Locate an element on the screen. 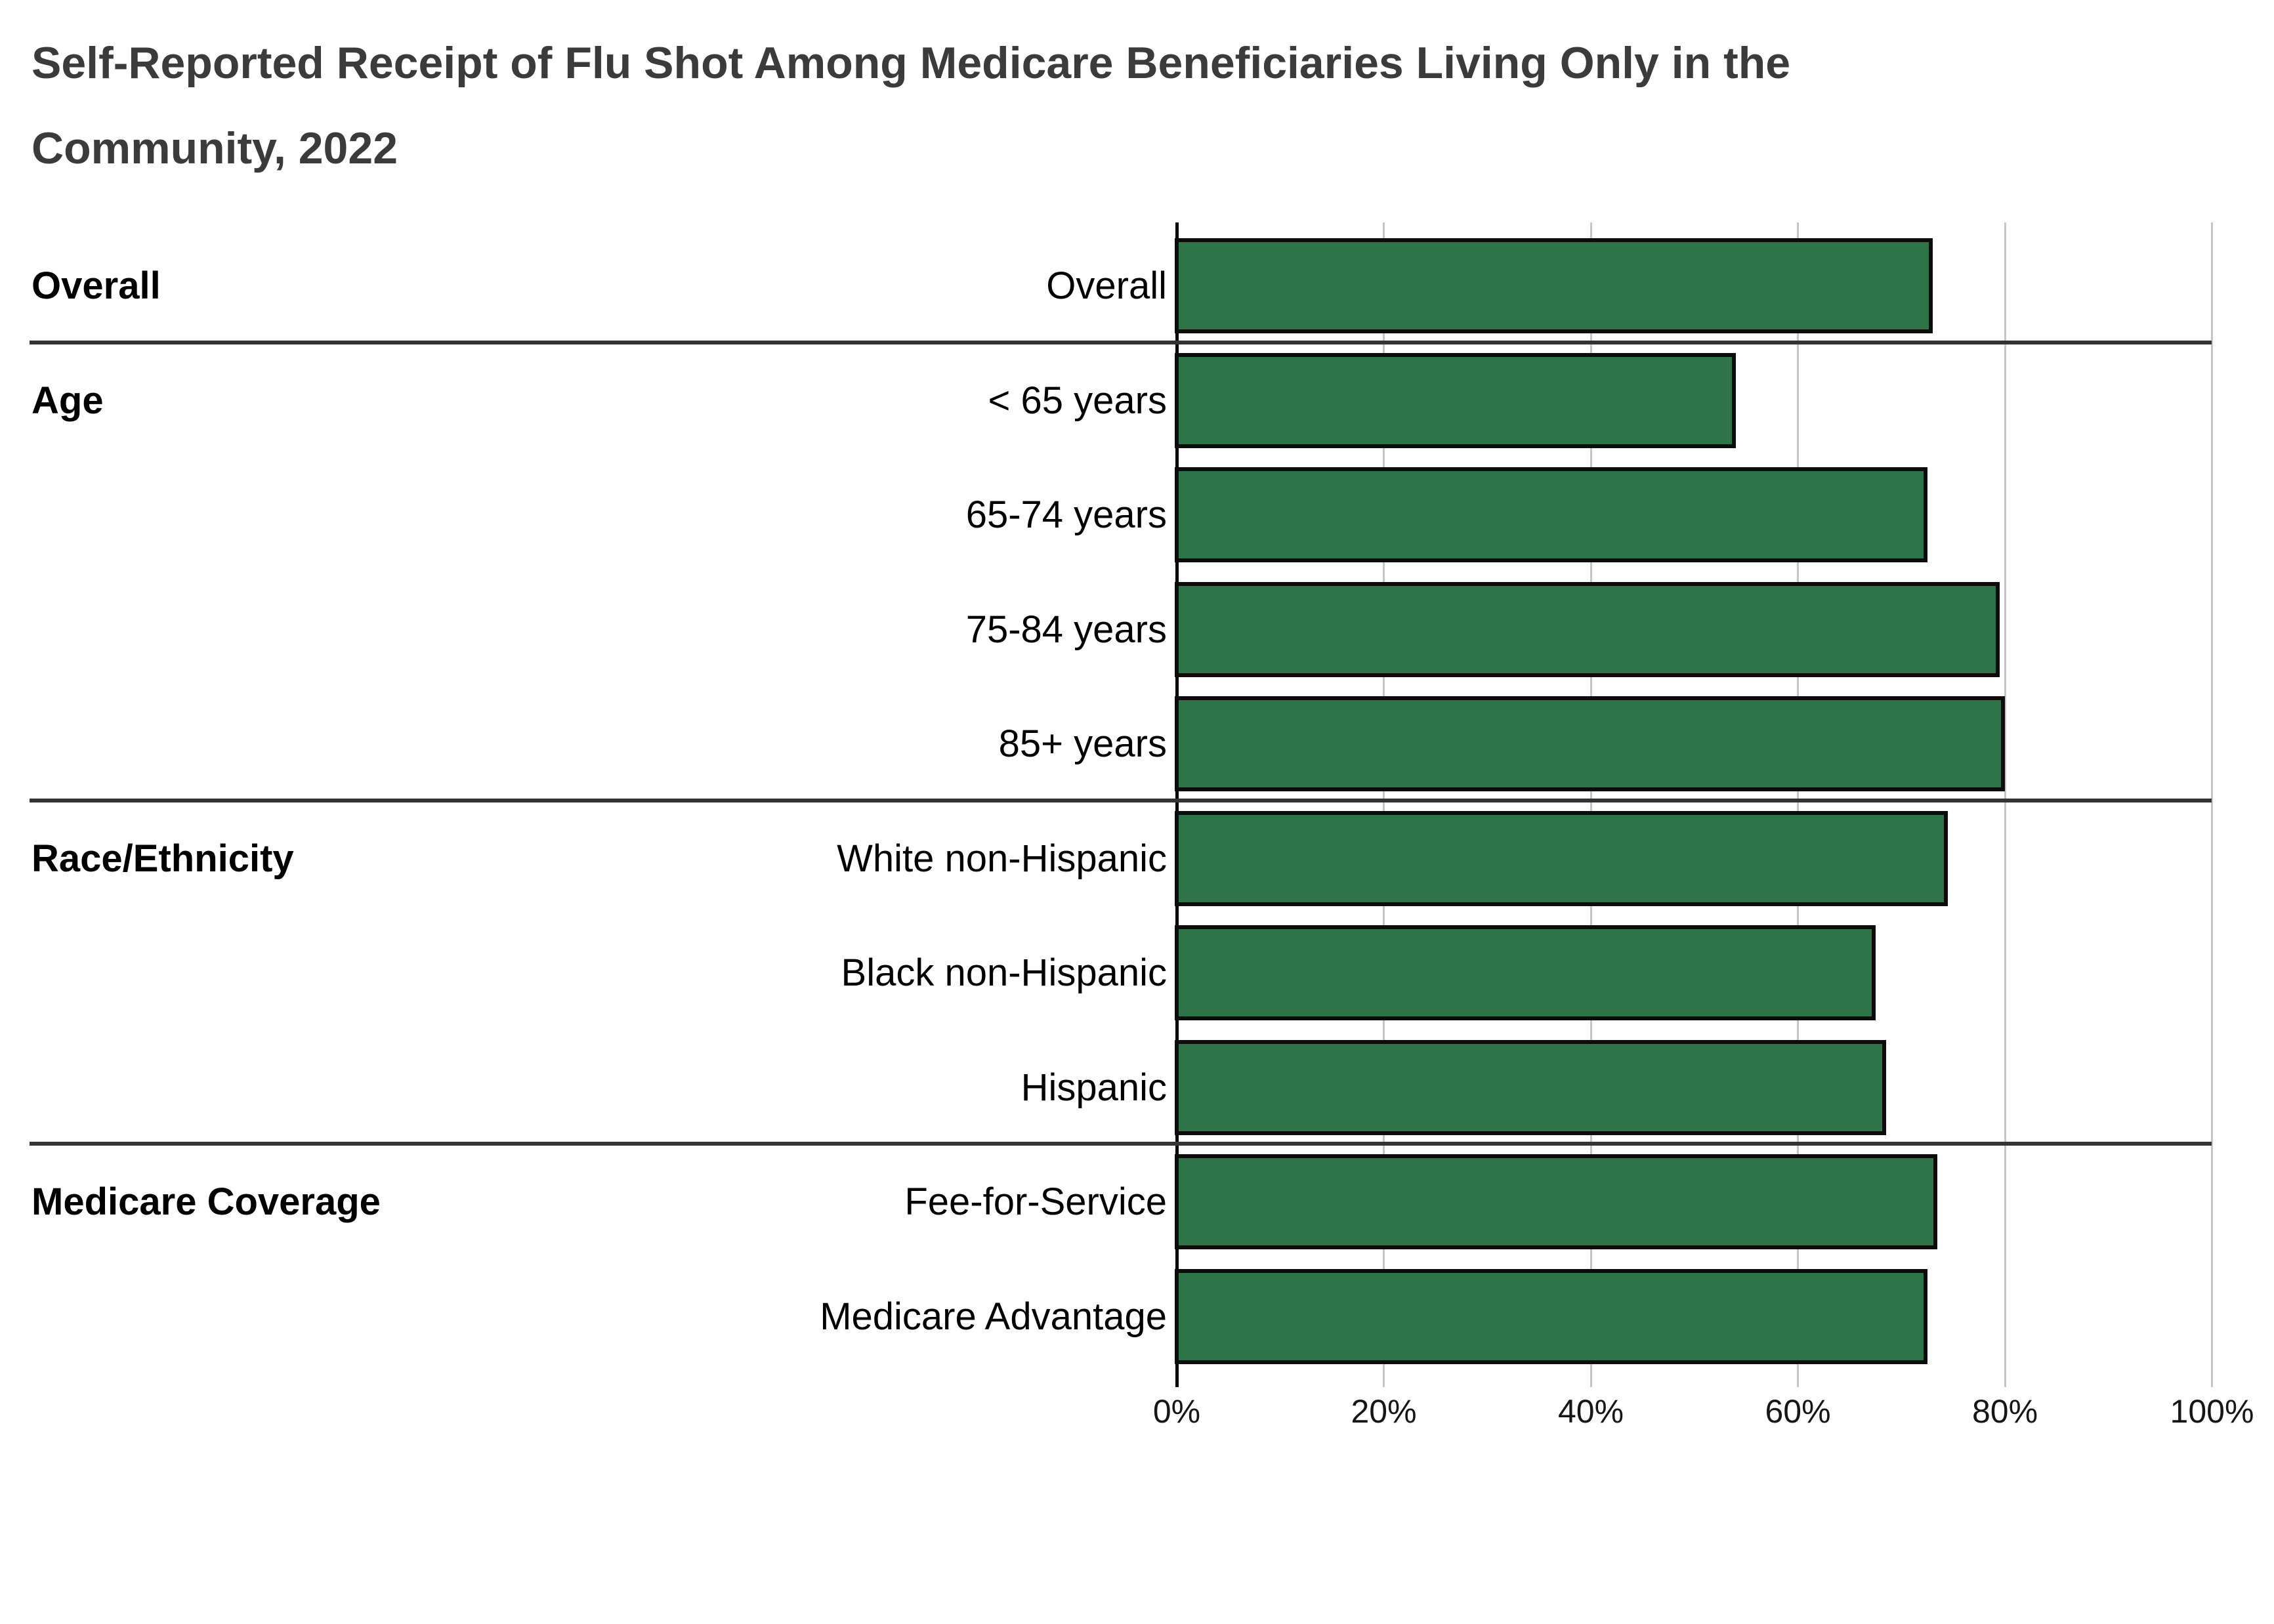  row-label: White non-Hispanic is located at coordinates (1002, 858).